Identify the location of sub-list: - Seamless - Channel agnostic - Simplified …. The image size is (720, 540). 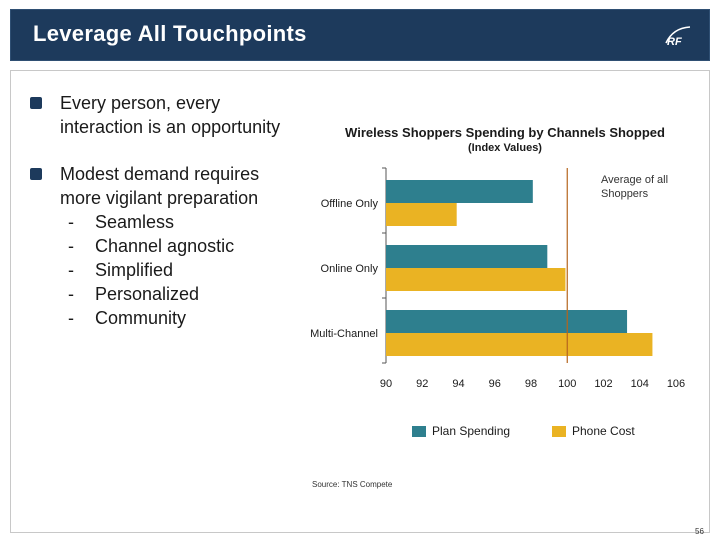
(180, 270).